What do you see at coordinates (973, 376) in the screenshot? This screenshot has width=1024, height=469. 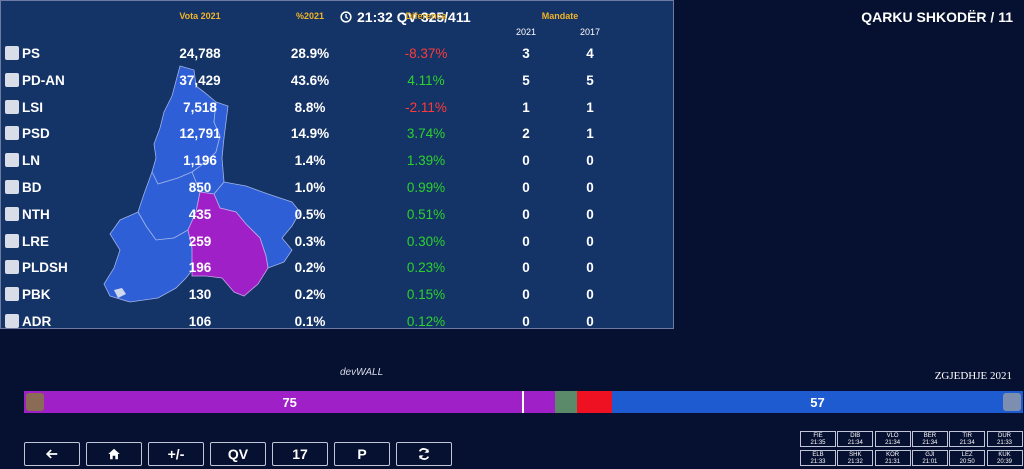 I see `zgjedhje-label: ZGJEDHJE 2021` at bounding box center [973, 376].